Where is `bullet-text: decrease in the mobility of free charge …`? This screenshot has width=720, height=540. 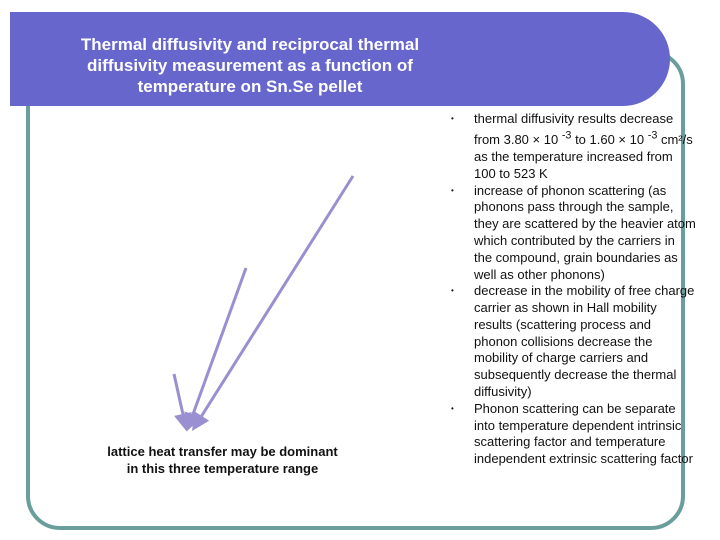
bullet-text: decrease in the mobility of free charge … is located at coordinates (584, 341).